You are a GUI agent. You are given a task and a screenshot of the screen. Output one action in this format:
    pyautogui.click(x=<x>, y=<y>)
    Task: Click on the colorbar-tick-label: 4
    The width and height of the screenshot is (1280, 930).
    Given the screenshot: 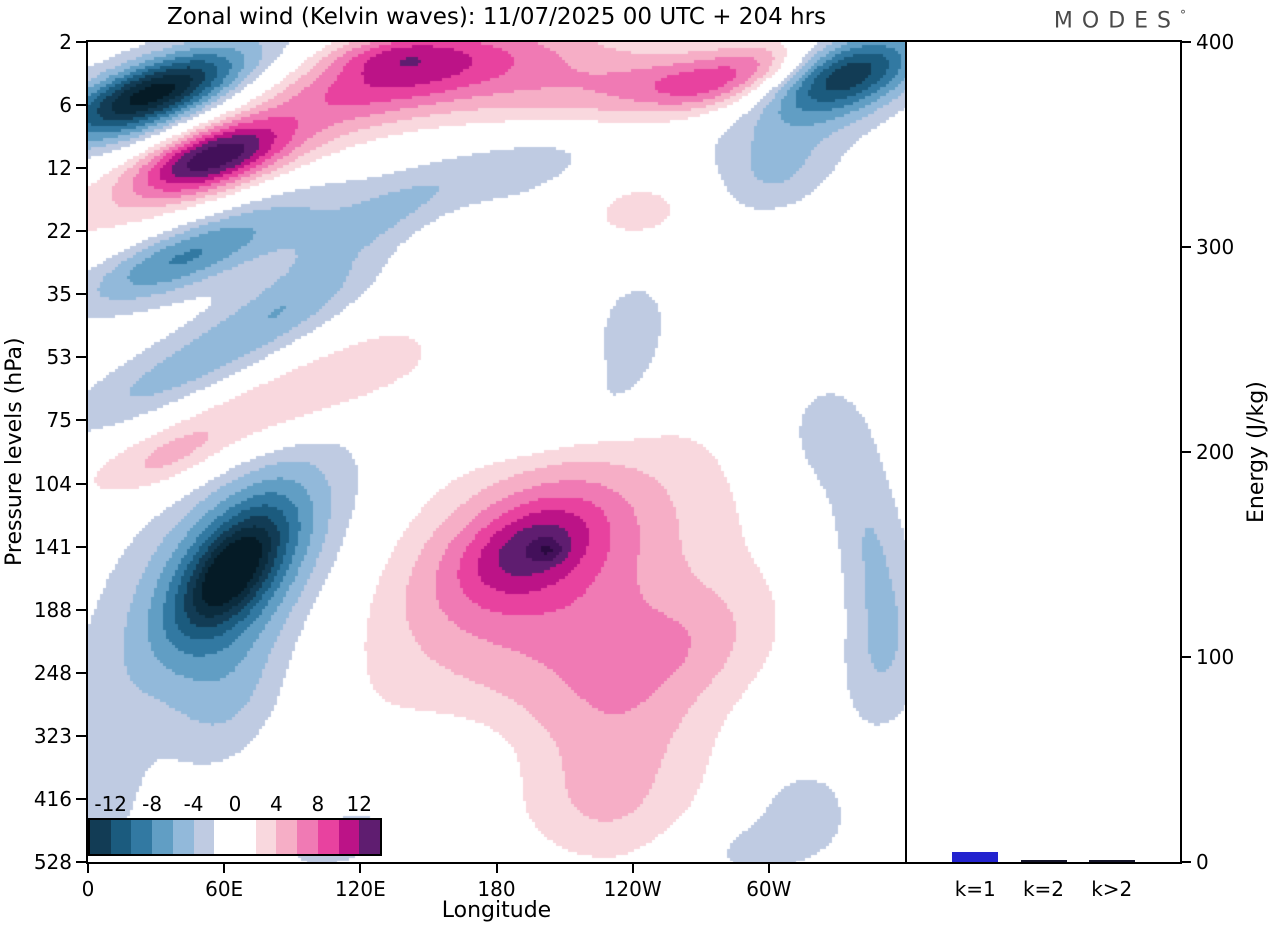 What is the action you would take?
    pyautogui.click(x=276, y=804)
    